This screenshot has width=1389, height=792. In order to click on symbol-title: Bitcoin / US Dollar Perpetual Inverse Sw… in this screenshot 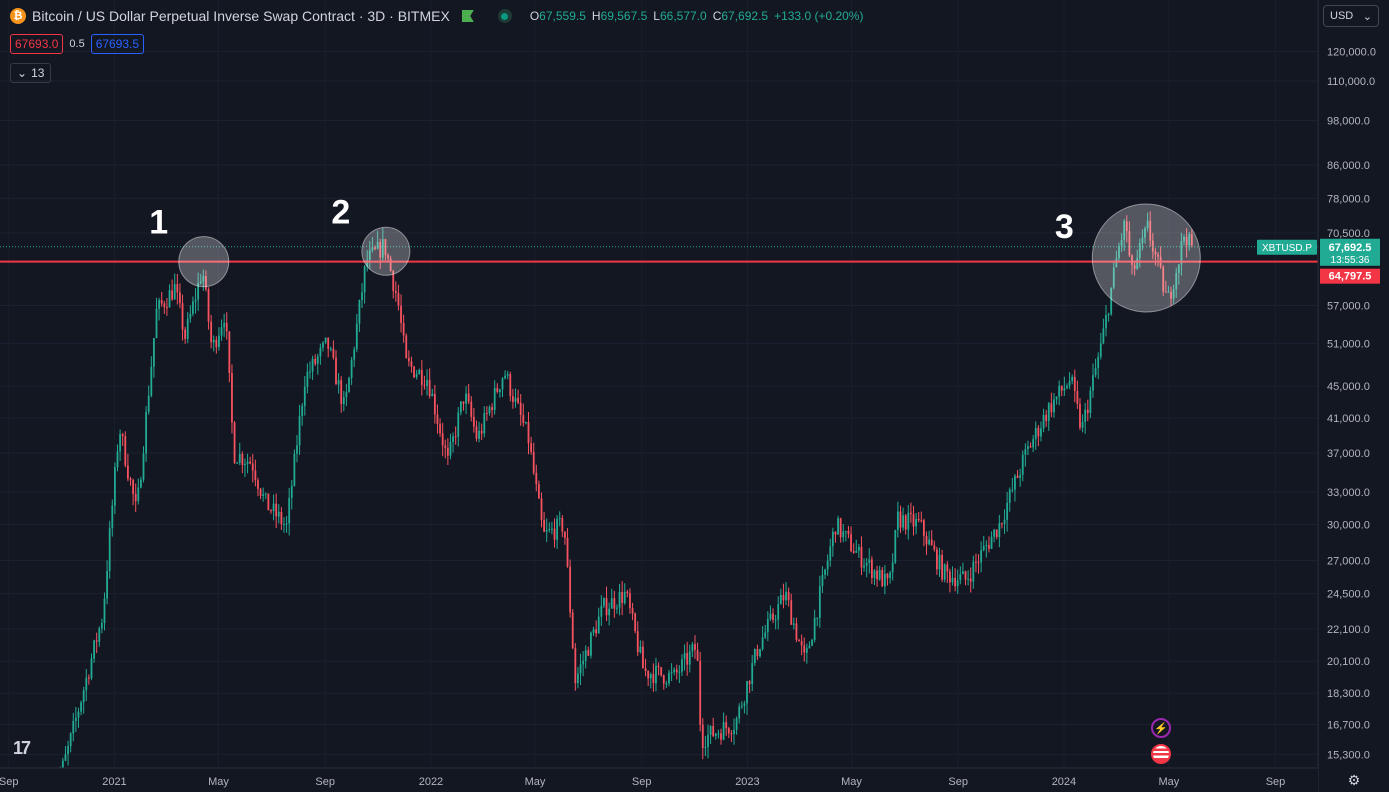, I will do `click(241, 16)`.